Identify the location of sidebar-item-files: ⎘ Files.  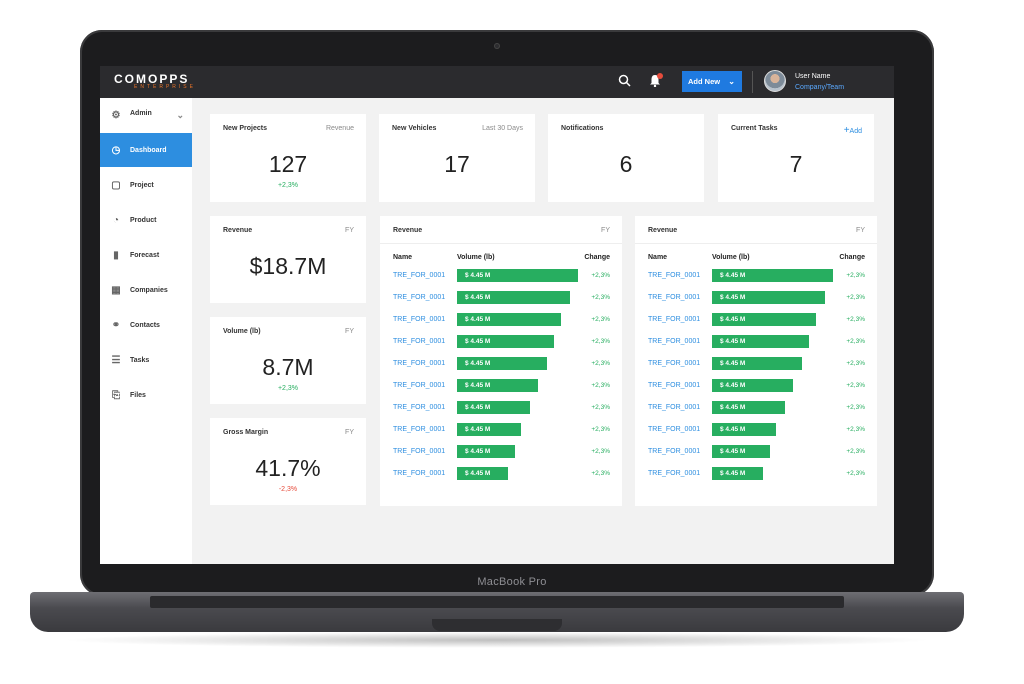
(146, 395).